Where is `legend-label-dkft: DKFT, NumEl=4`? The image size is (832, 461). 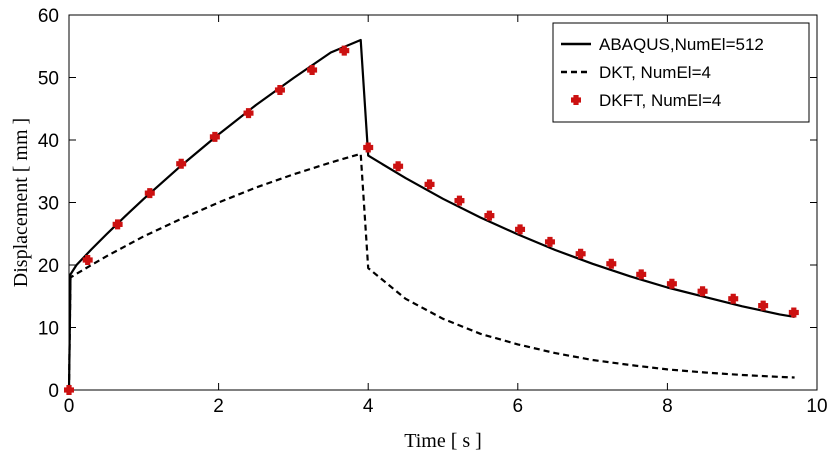
legend-label-dkft: DKFT, NumEl=4 is located at coordinates (660, 100).